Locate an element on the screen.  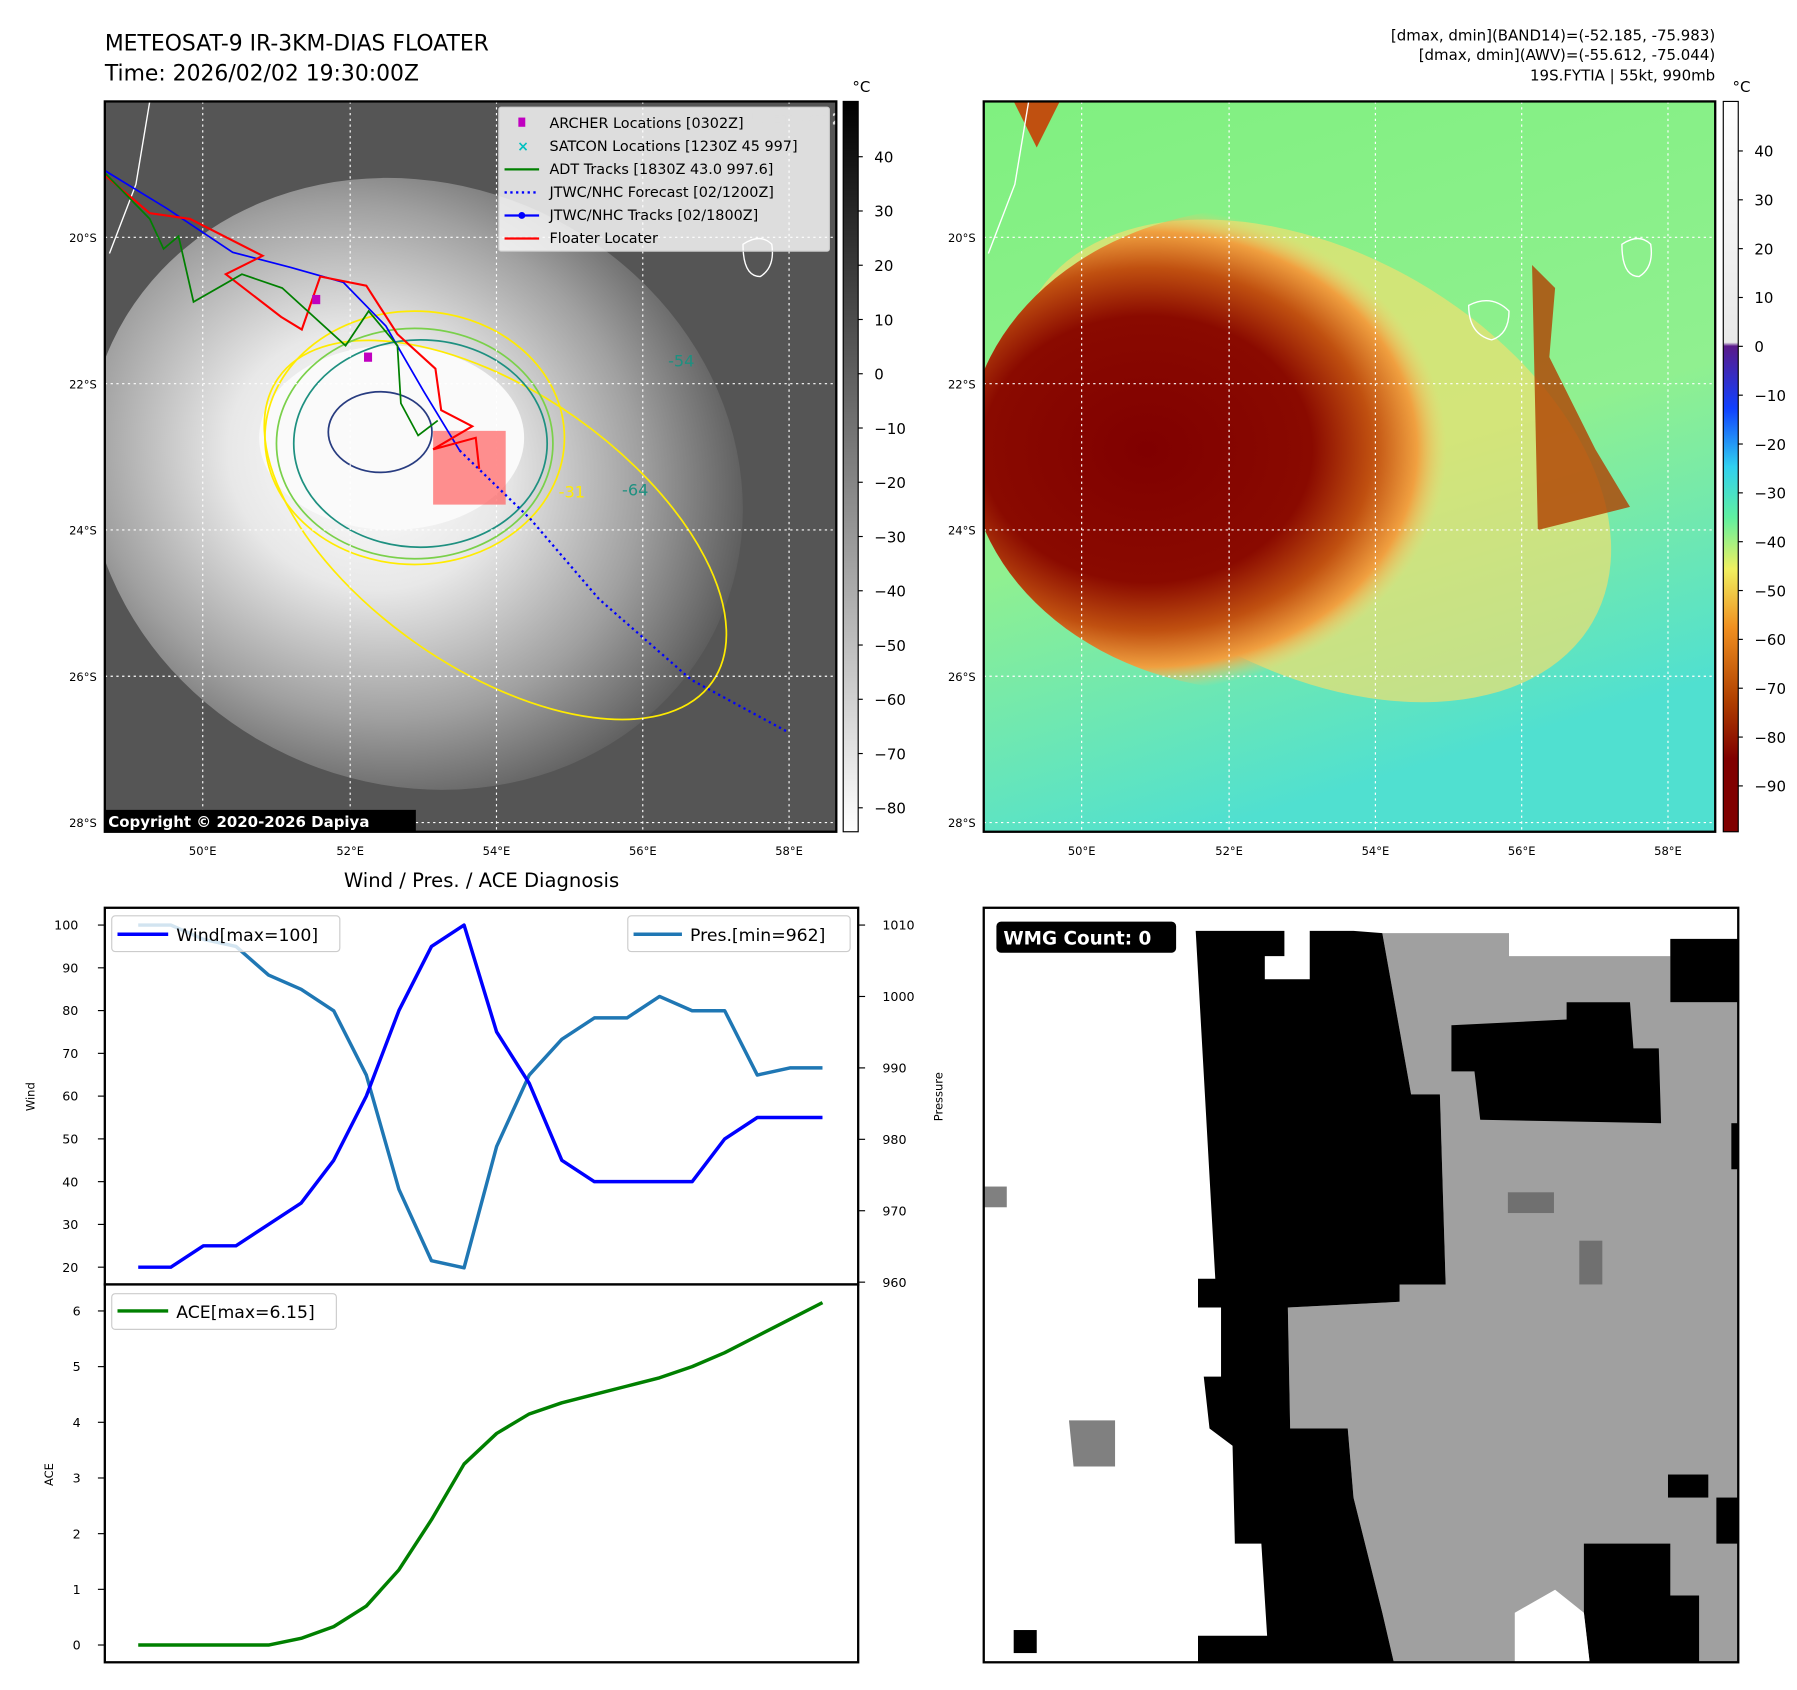
colorbar-tick-label: −10 is located at coordinates (890, 429).